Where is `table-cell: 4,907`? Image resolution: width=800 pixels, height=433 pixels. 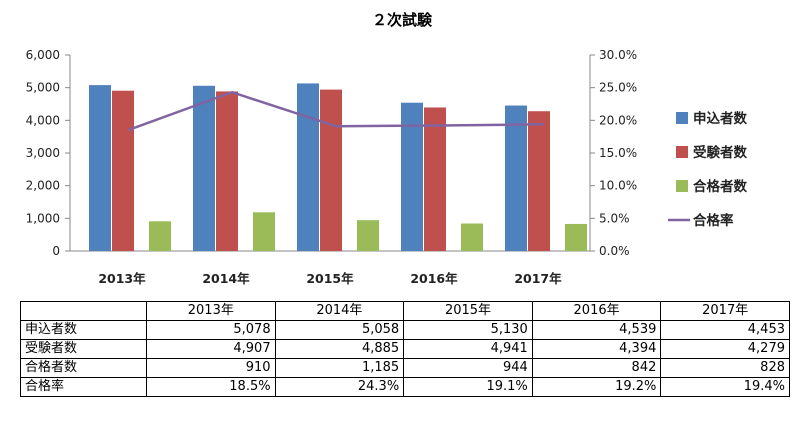
table-cell: 4,907 is located at coordinates (211, 349).